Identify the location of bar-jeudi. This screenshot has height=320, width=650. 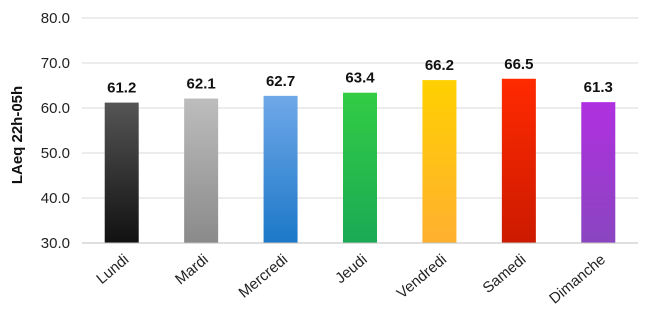
(360, 167).